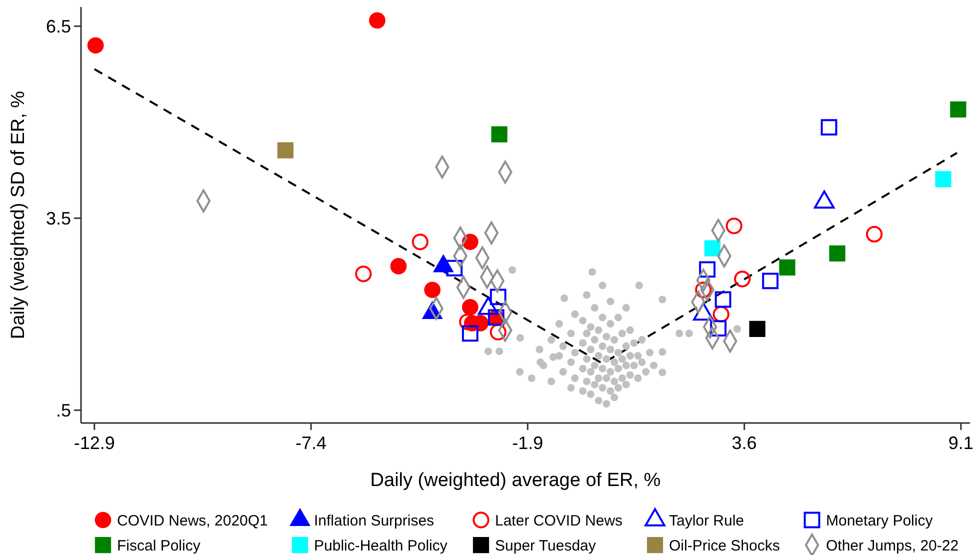 This screenshot has width=977, height=555. I want to click on y-axis-title: Daily (weighted) SD of ER, %, so click(18, 215).